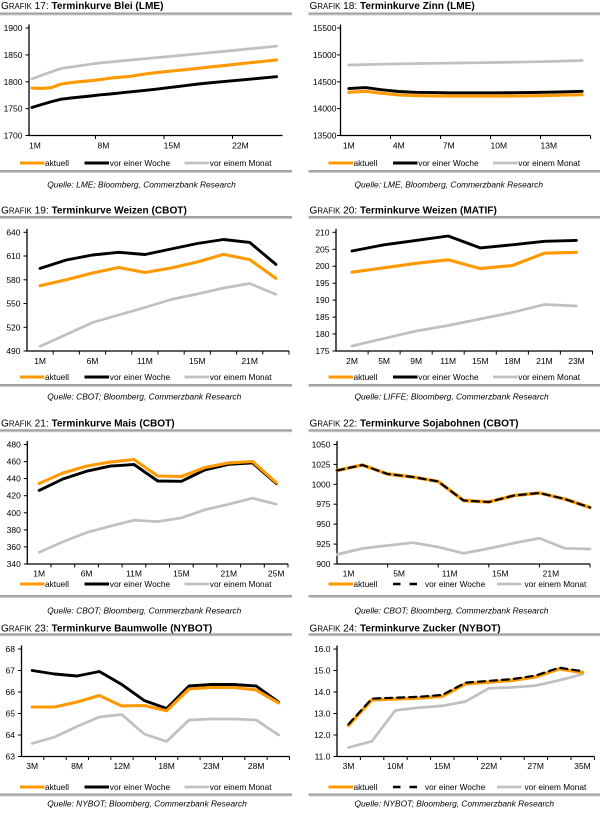 The height and width of the screenshot is (813, 600). I want to click on svg-text:GRAFIK 20: Terminkurve Weizen: GRAFIK 20: Terminkurve Weizen (MATIF), so click(403, 210).